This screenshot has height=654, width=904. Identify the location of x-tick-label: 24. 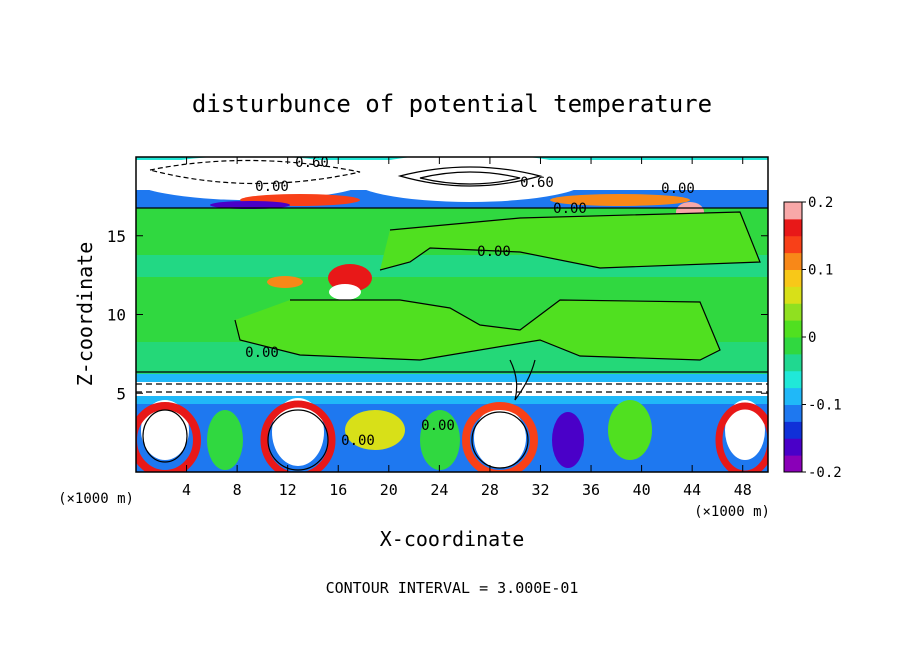
(439, 490).